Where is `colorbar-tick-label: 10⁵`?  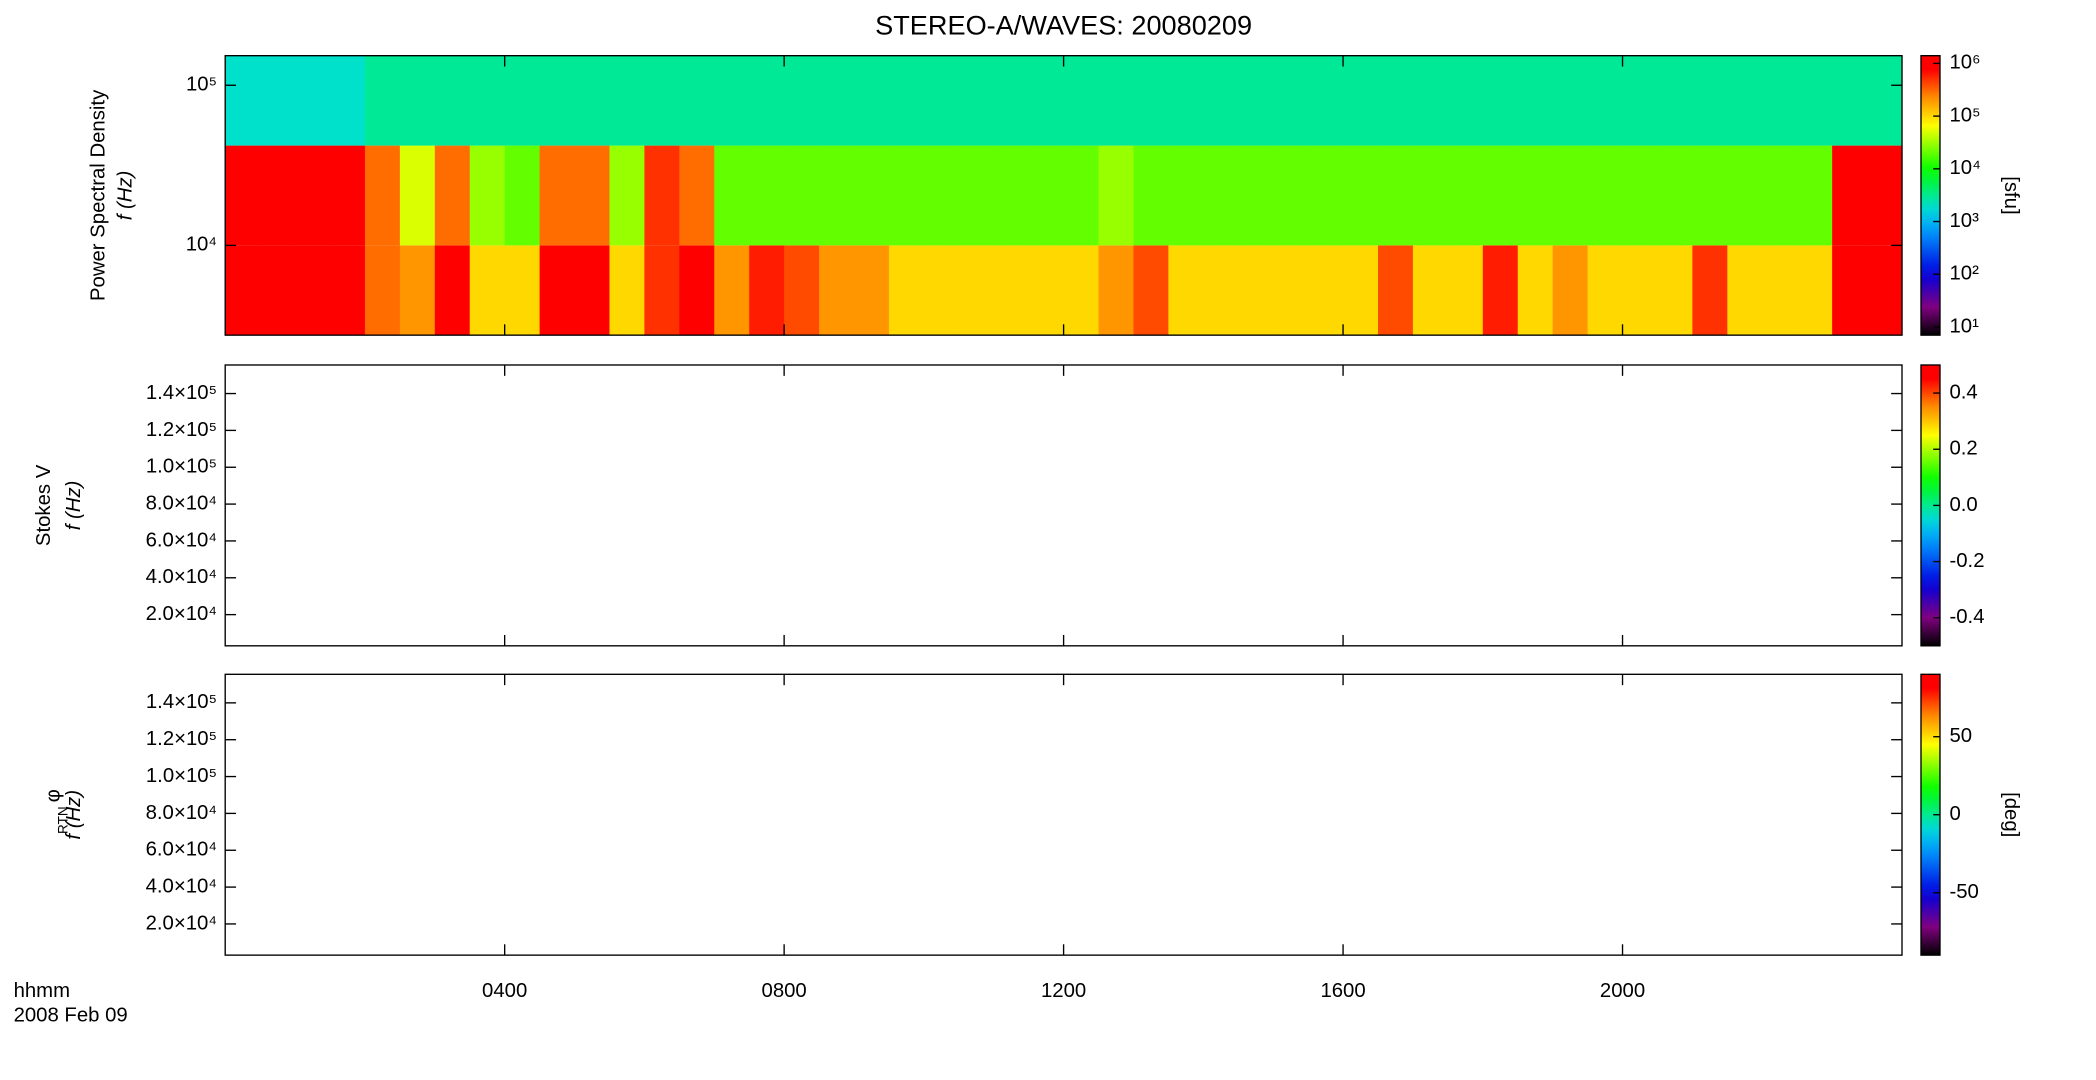
colorbar-tick-label: 10⁵ is located at coordinates (1964, 115).